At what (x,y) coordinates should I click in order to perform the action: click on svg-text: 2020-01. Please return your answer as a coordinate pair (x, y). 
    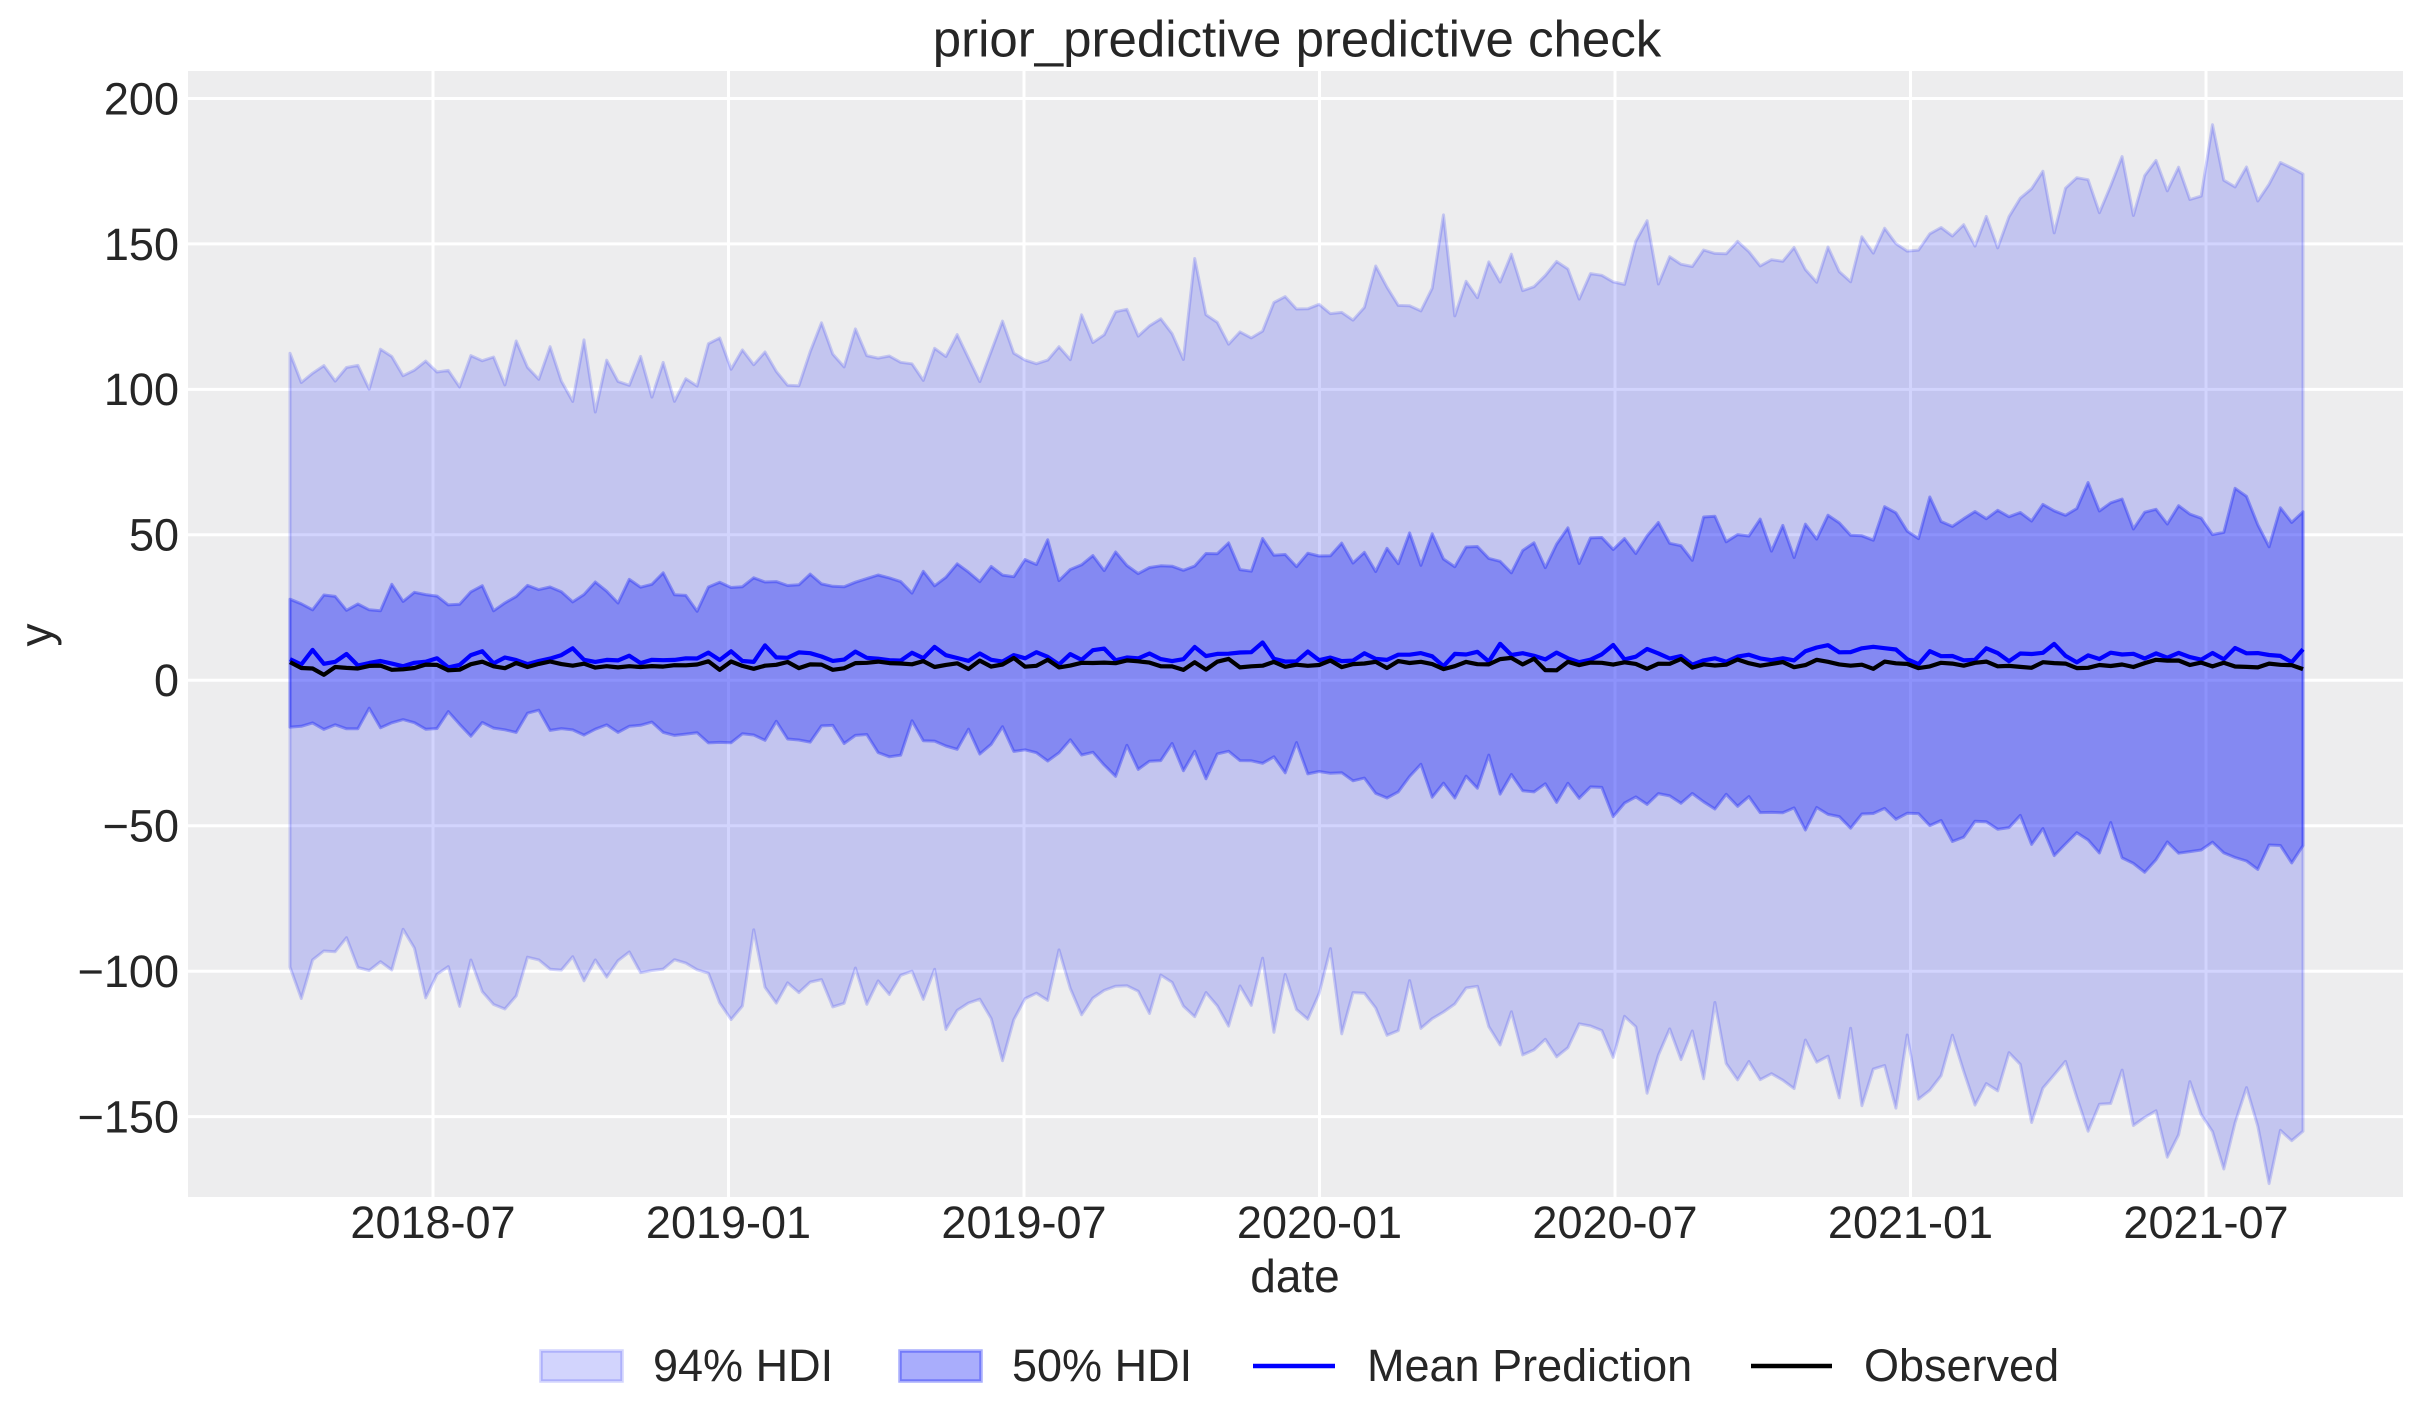
    Looking at the image, I should click on (1319, 1222).